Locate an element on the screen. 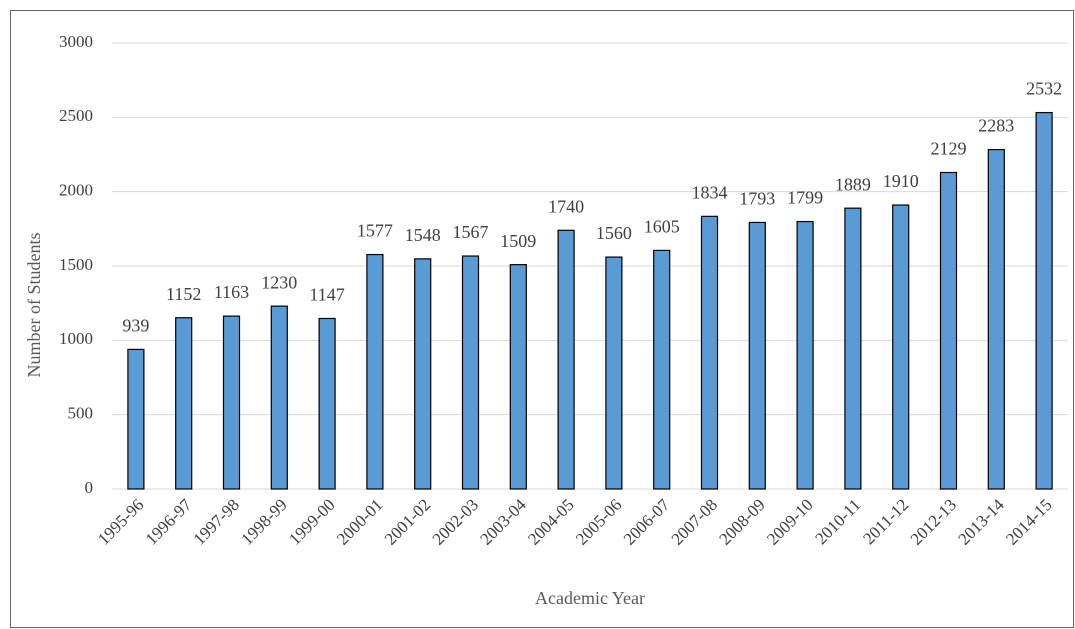 Image resolution: width=1075 pixels, height=629 pixels. data-label: 1152 is located at coordinates (183, 294).